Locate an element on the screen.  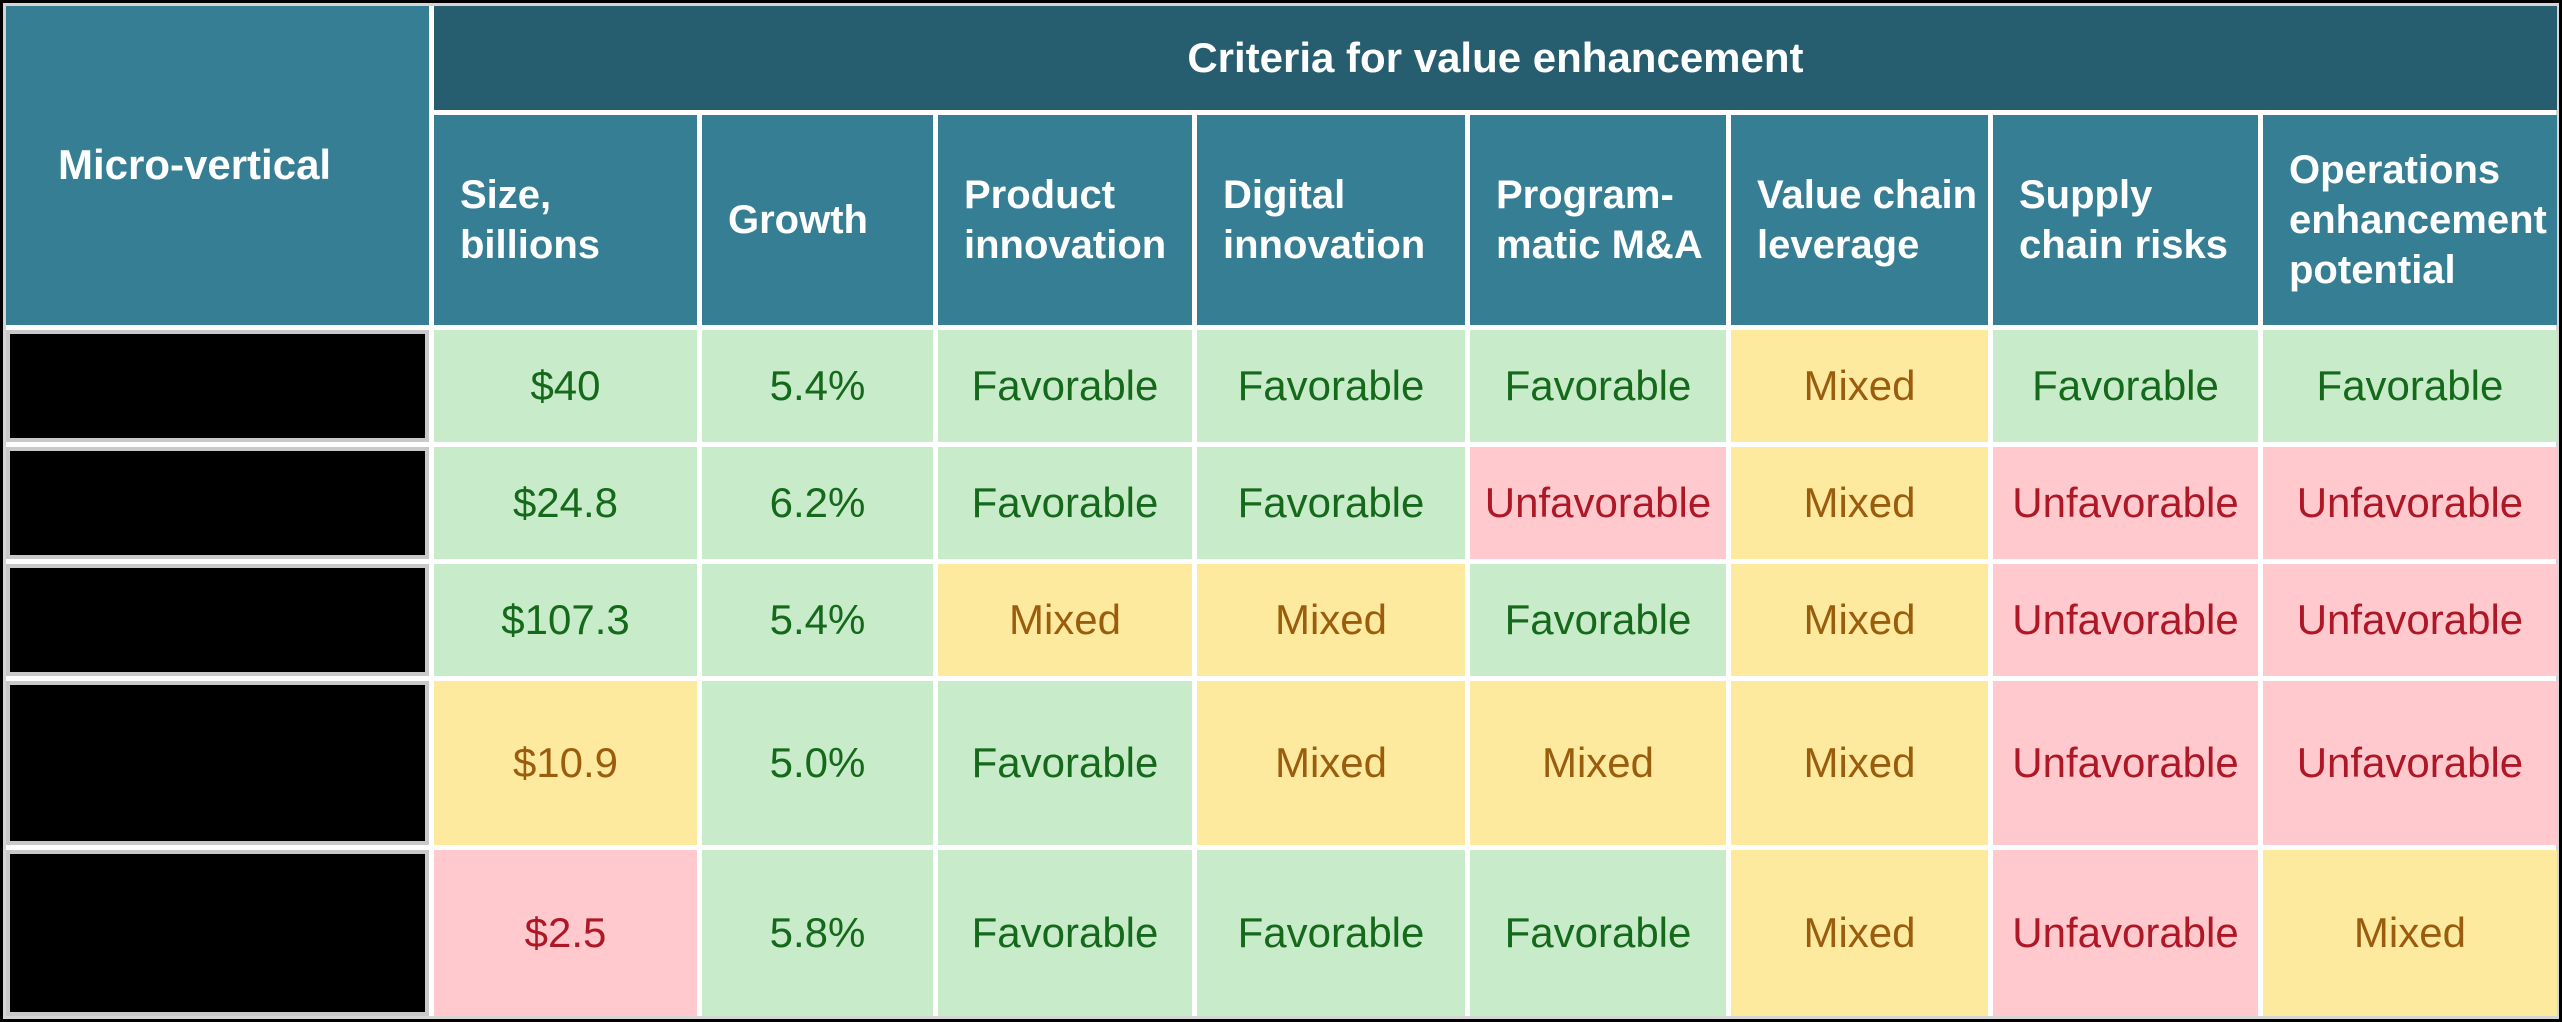
column-header-digital-innovation: Digital innovation is located at coordinates (1331, 220).